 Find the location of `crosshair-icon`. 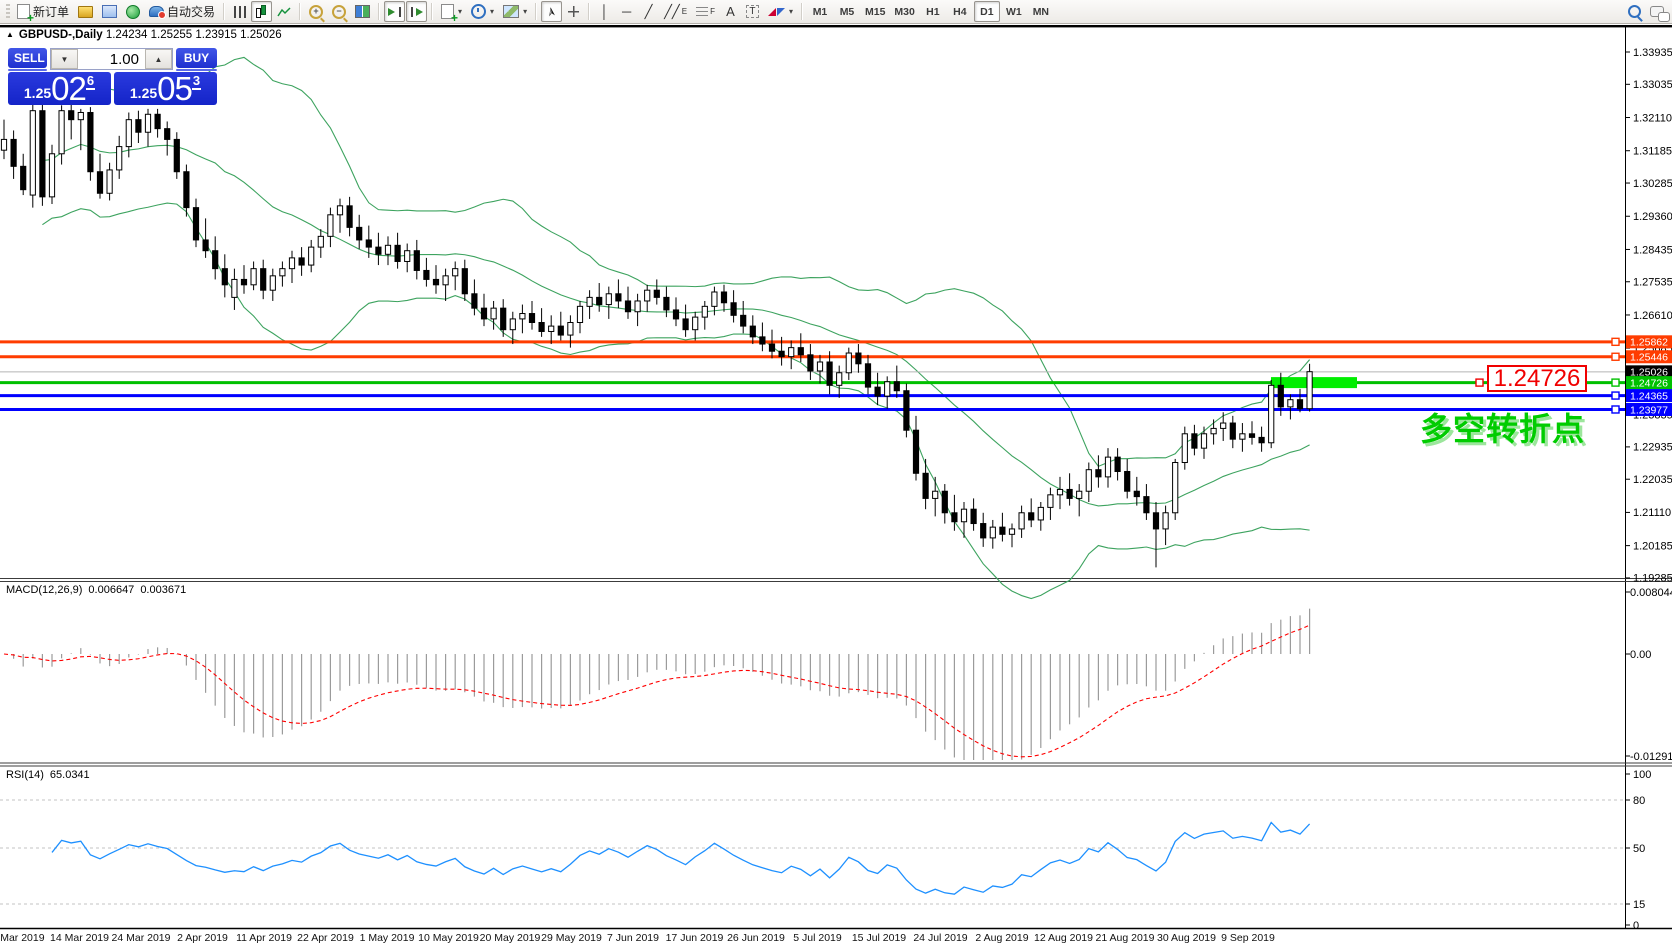

crosshair-icon is located at coordinates (574, 11).